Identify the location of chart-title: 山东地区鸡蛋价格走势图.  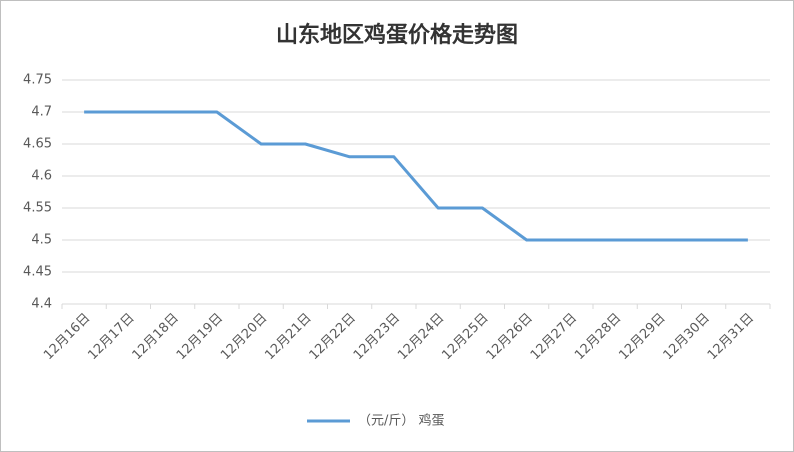
(397, 35).